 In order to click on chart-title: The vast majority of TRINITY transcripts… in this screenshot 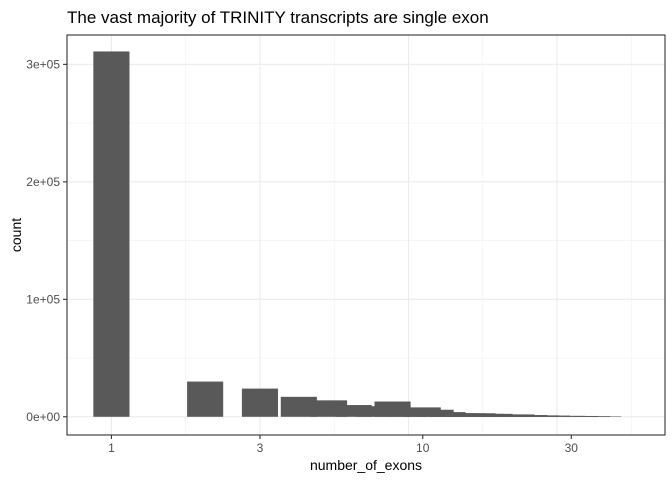, I will do `click(278, 17)`.